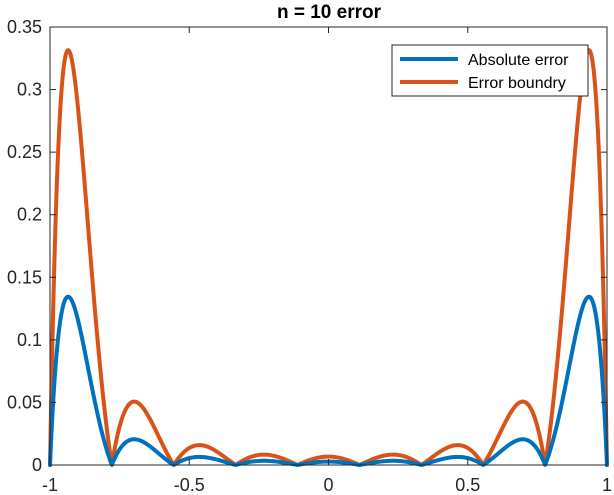 The height and width of the screenshot is (495, 614). Describe the element at coordinates (24, 152) in the screenshot. I see `y-tick-label: 0.25` at that location.